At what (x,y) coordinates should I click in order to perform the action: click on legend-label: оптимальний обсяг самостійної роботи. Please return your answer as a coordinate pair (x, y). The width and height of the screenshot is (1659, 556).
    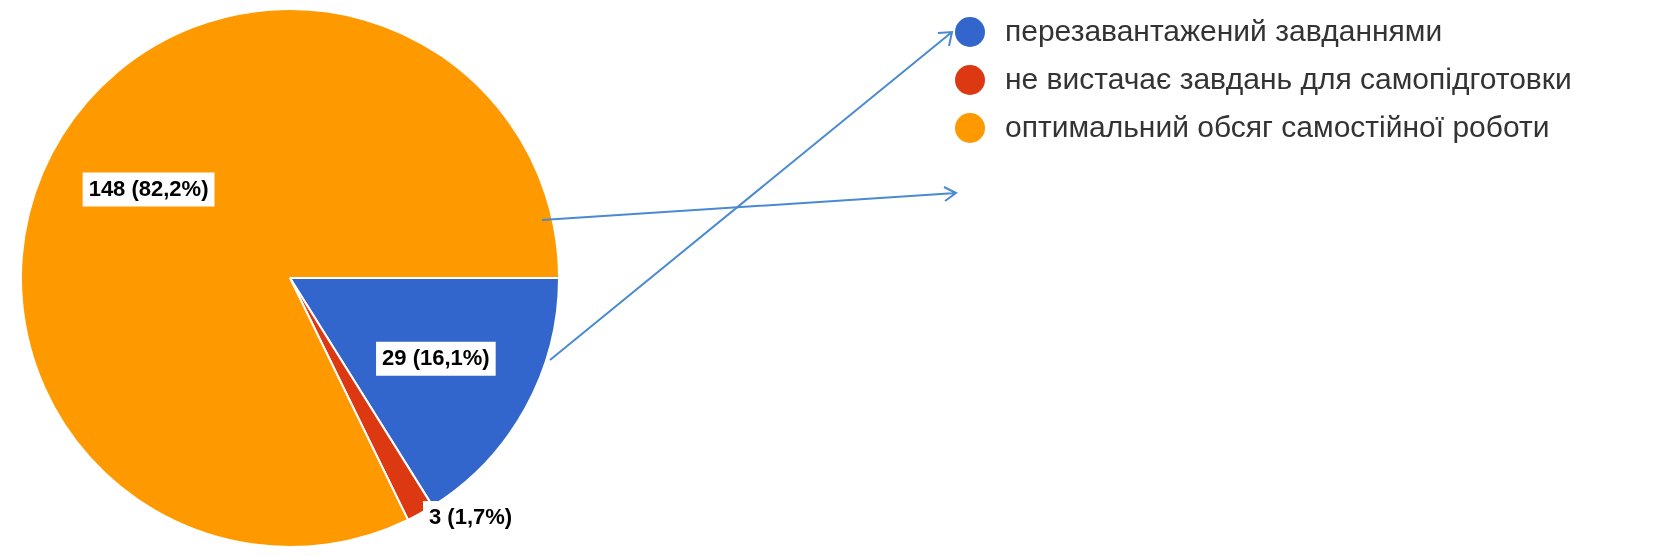
    Looking at the image, I should click on (1277, 127).